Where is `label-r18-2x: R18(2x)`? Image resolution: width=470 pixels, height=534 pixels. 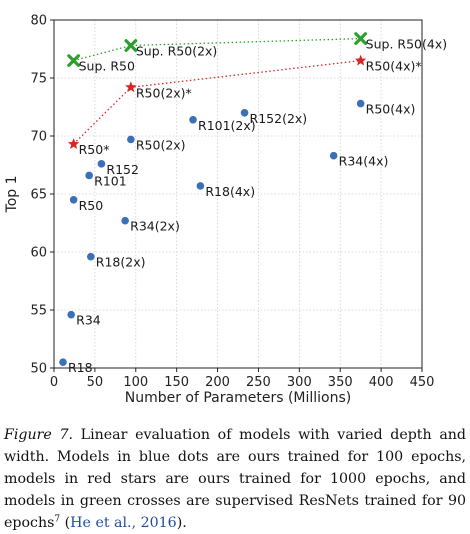 label-r18-2x: R18(2x) is located at coordinates (121, 262).